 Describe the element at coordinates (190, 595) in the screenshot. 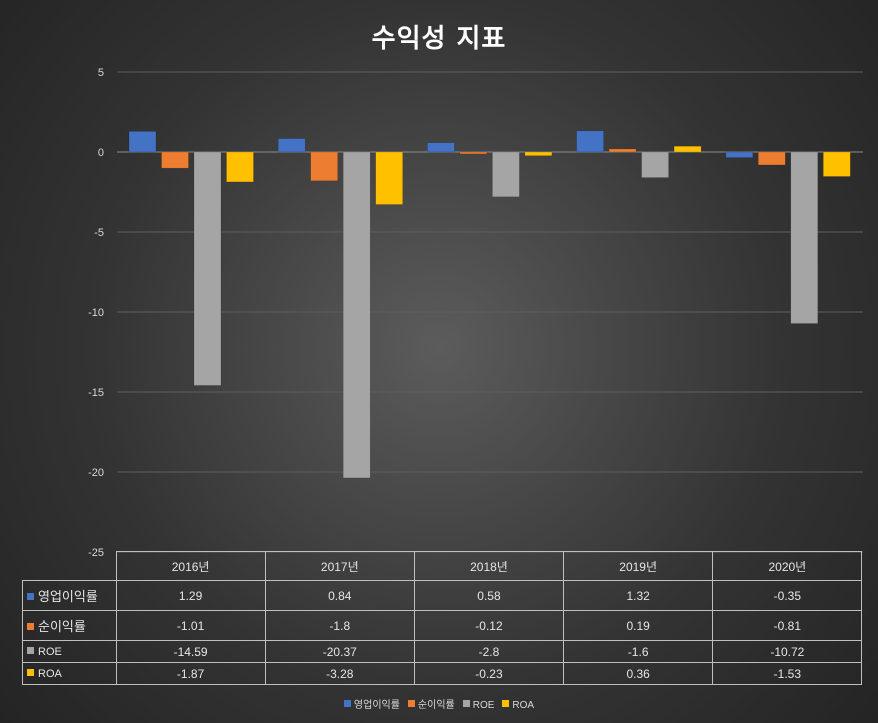

I see `table-cell: 1.29` at that location.